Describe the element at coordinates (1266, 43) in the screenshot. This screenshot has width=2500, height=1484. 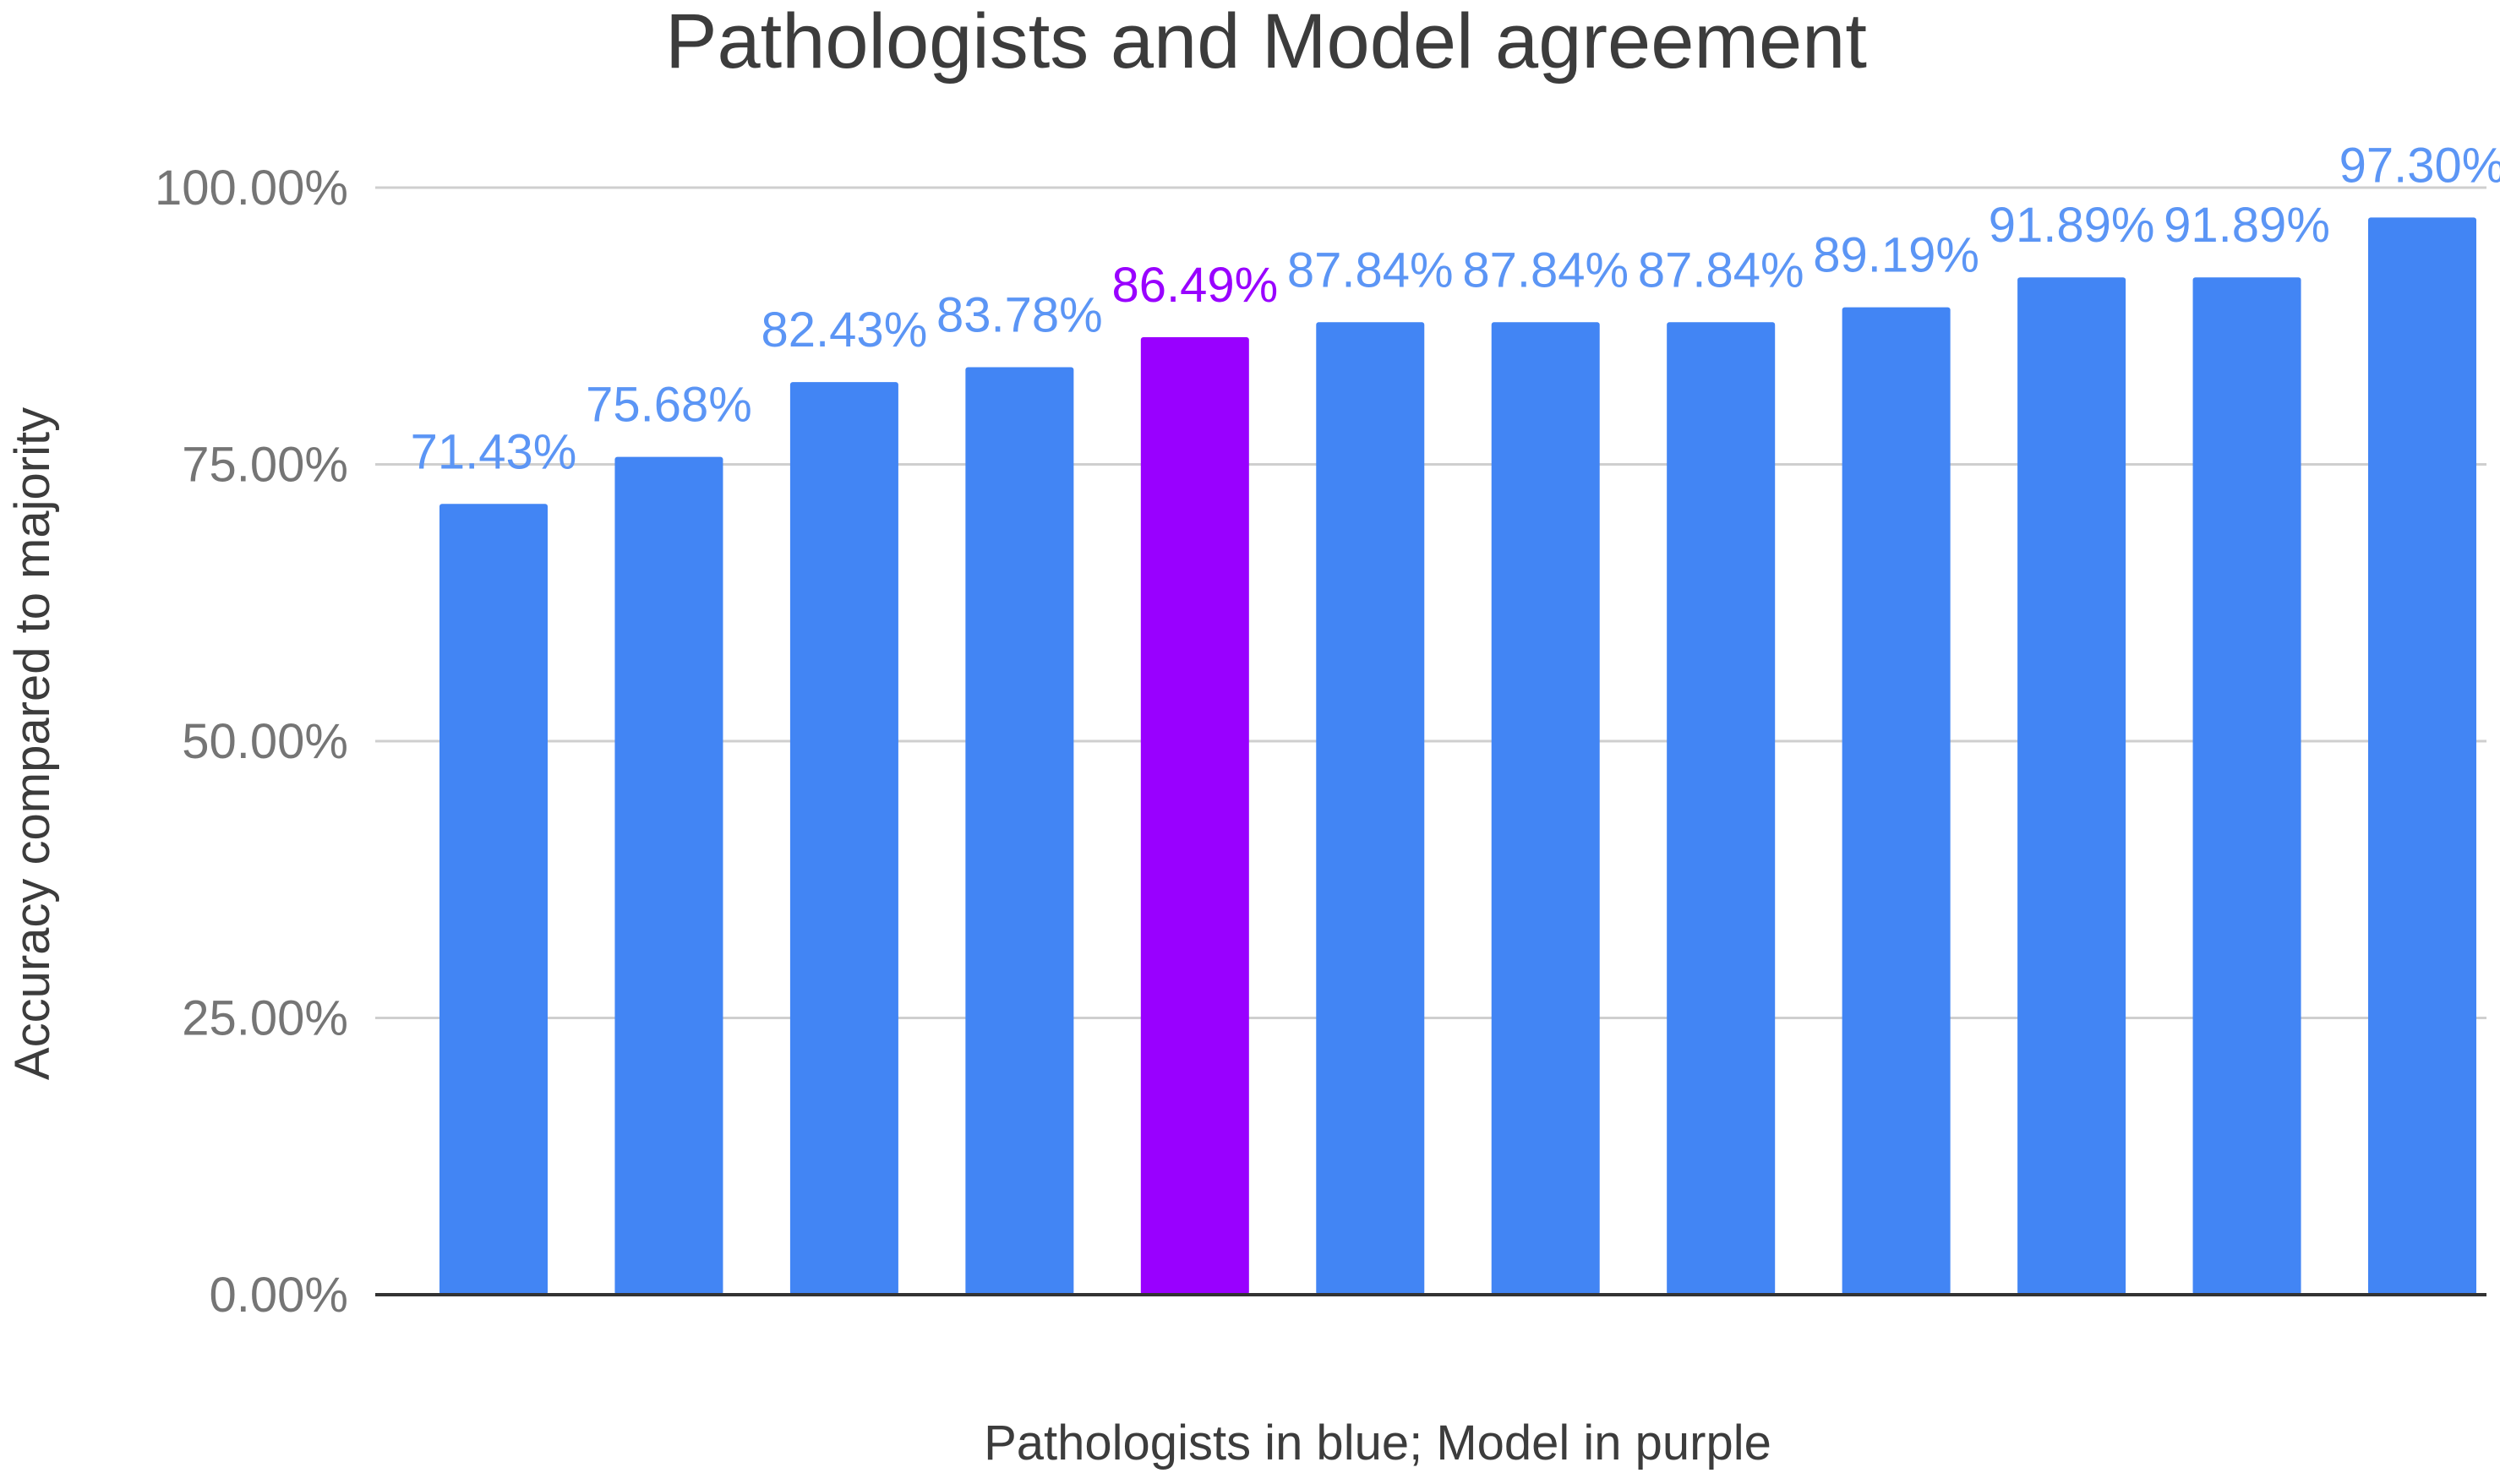
I see `chart-title: Pathologists and Model agreement` at that location.